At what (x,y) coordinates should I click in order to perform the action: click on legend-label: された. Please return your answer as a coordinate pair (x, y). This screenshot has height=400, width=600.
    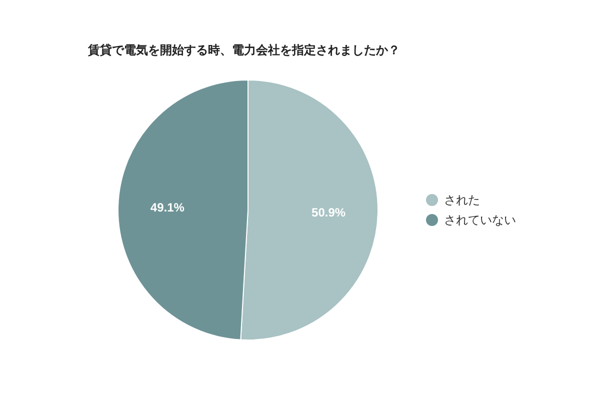
    Looking at the image, I should click on (462, 200).